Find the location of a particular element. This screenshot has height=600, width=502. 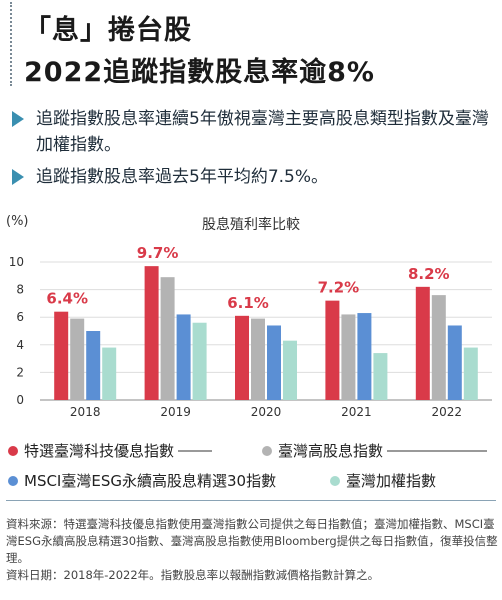

bullet-text: 追蹤指數股息率連續5年傲視臺灣主要高股息類型指數及臺灣加權指數。 is located at coordinates (262, 132).